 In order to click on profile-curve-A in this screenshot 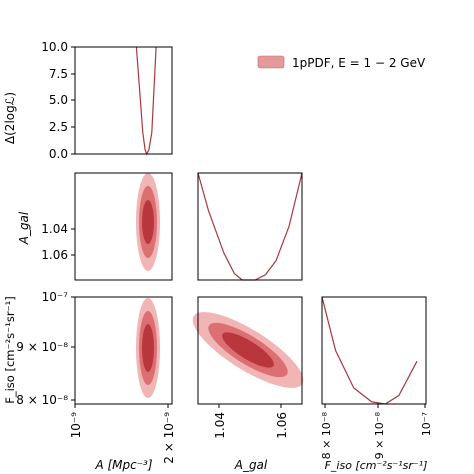, I will do `click(146, 101)`.